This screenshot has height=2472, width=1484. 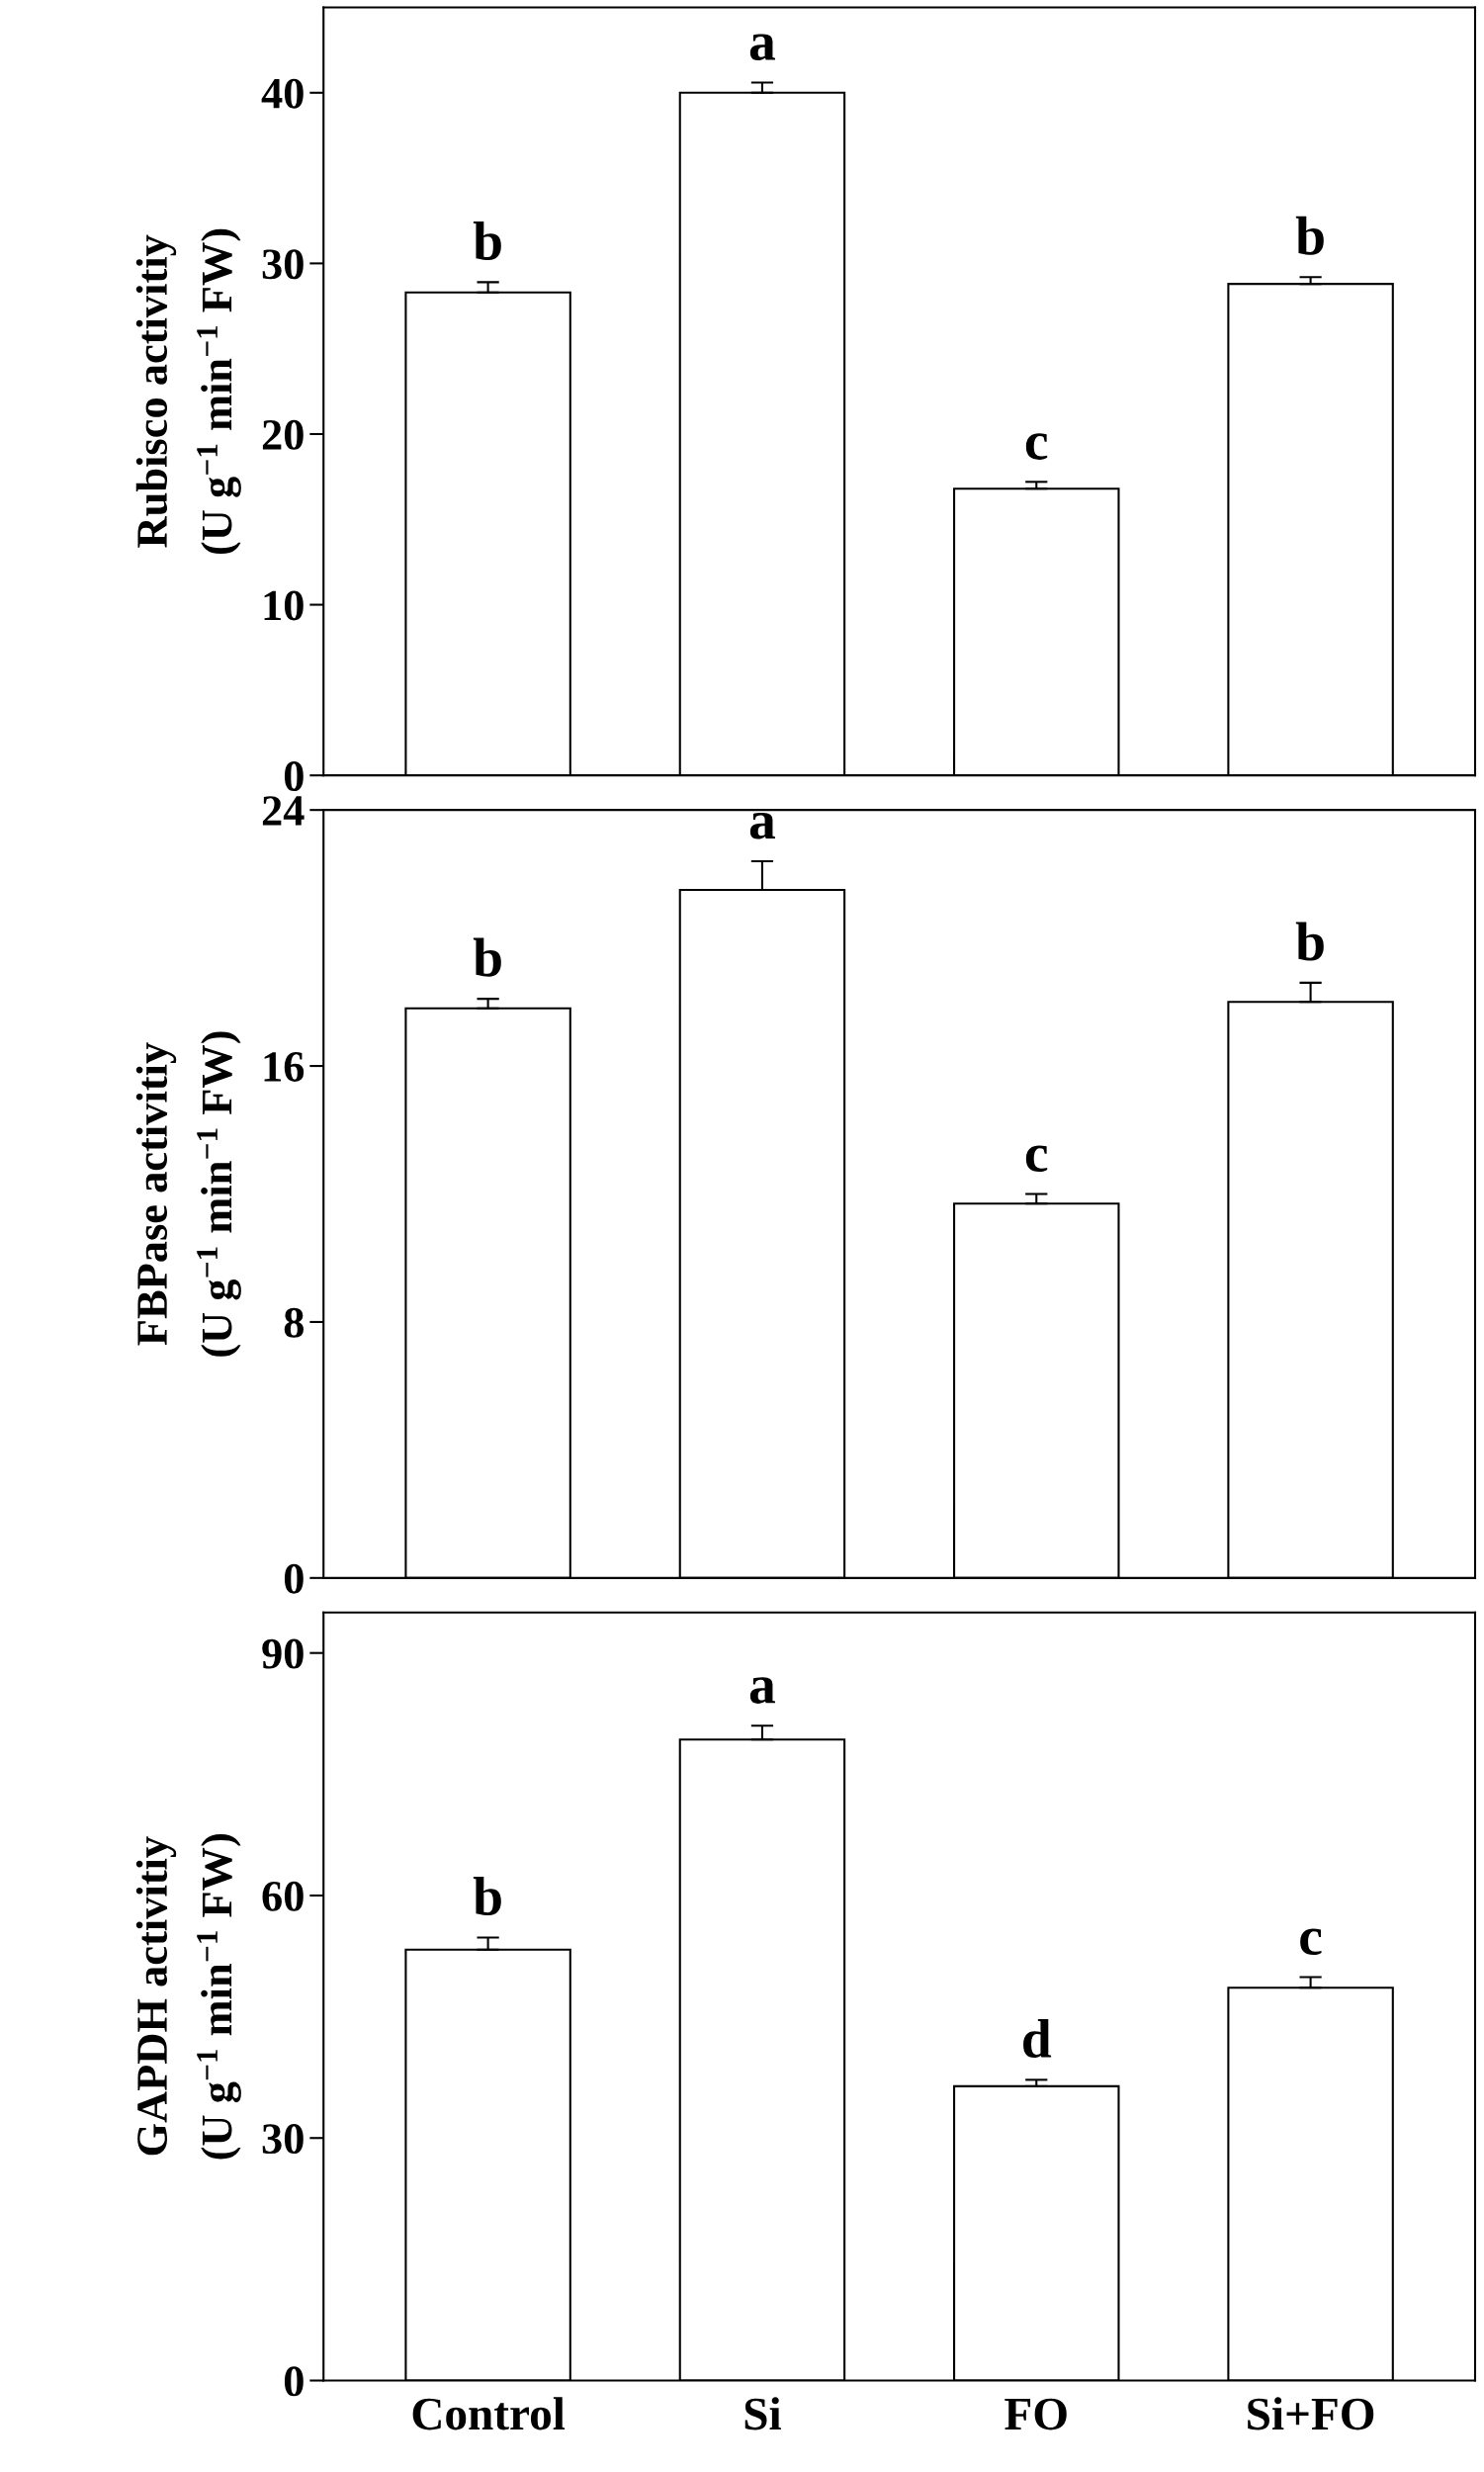 I want to click on y-tick-label: 40, so click(x=282, y=93).